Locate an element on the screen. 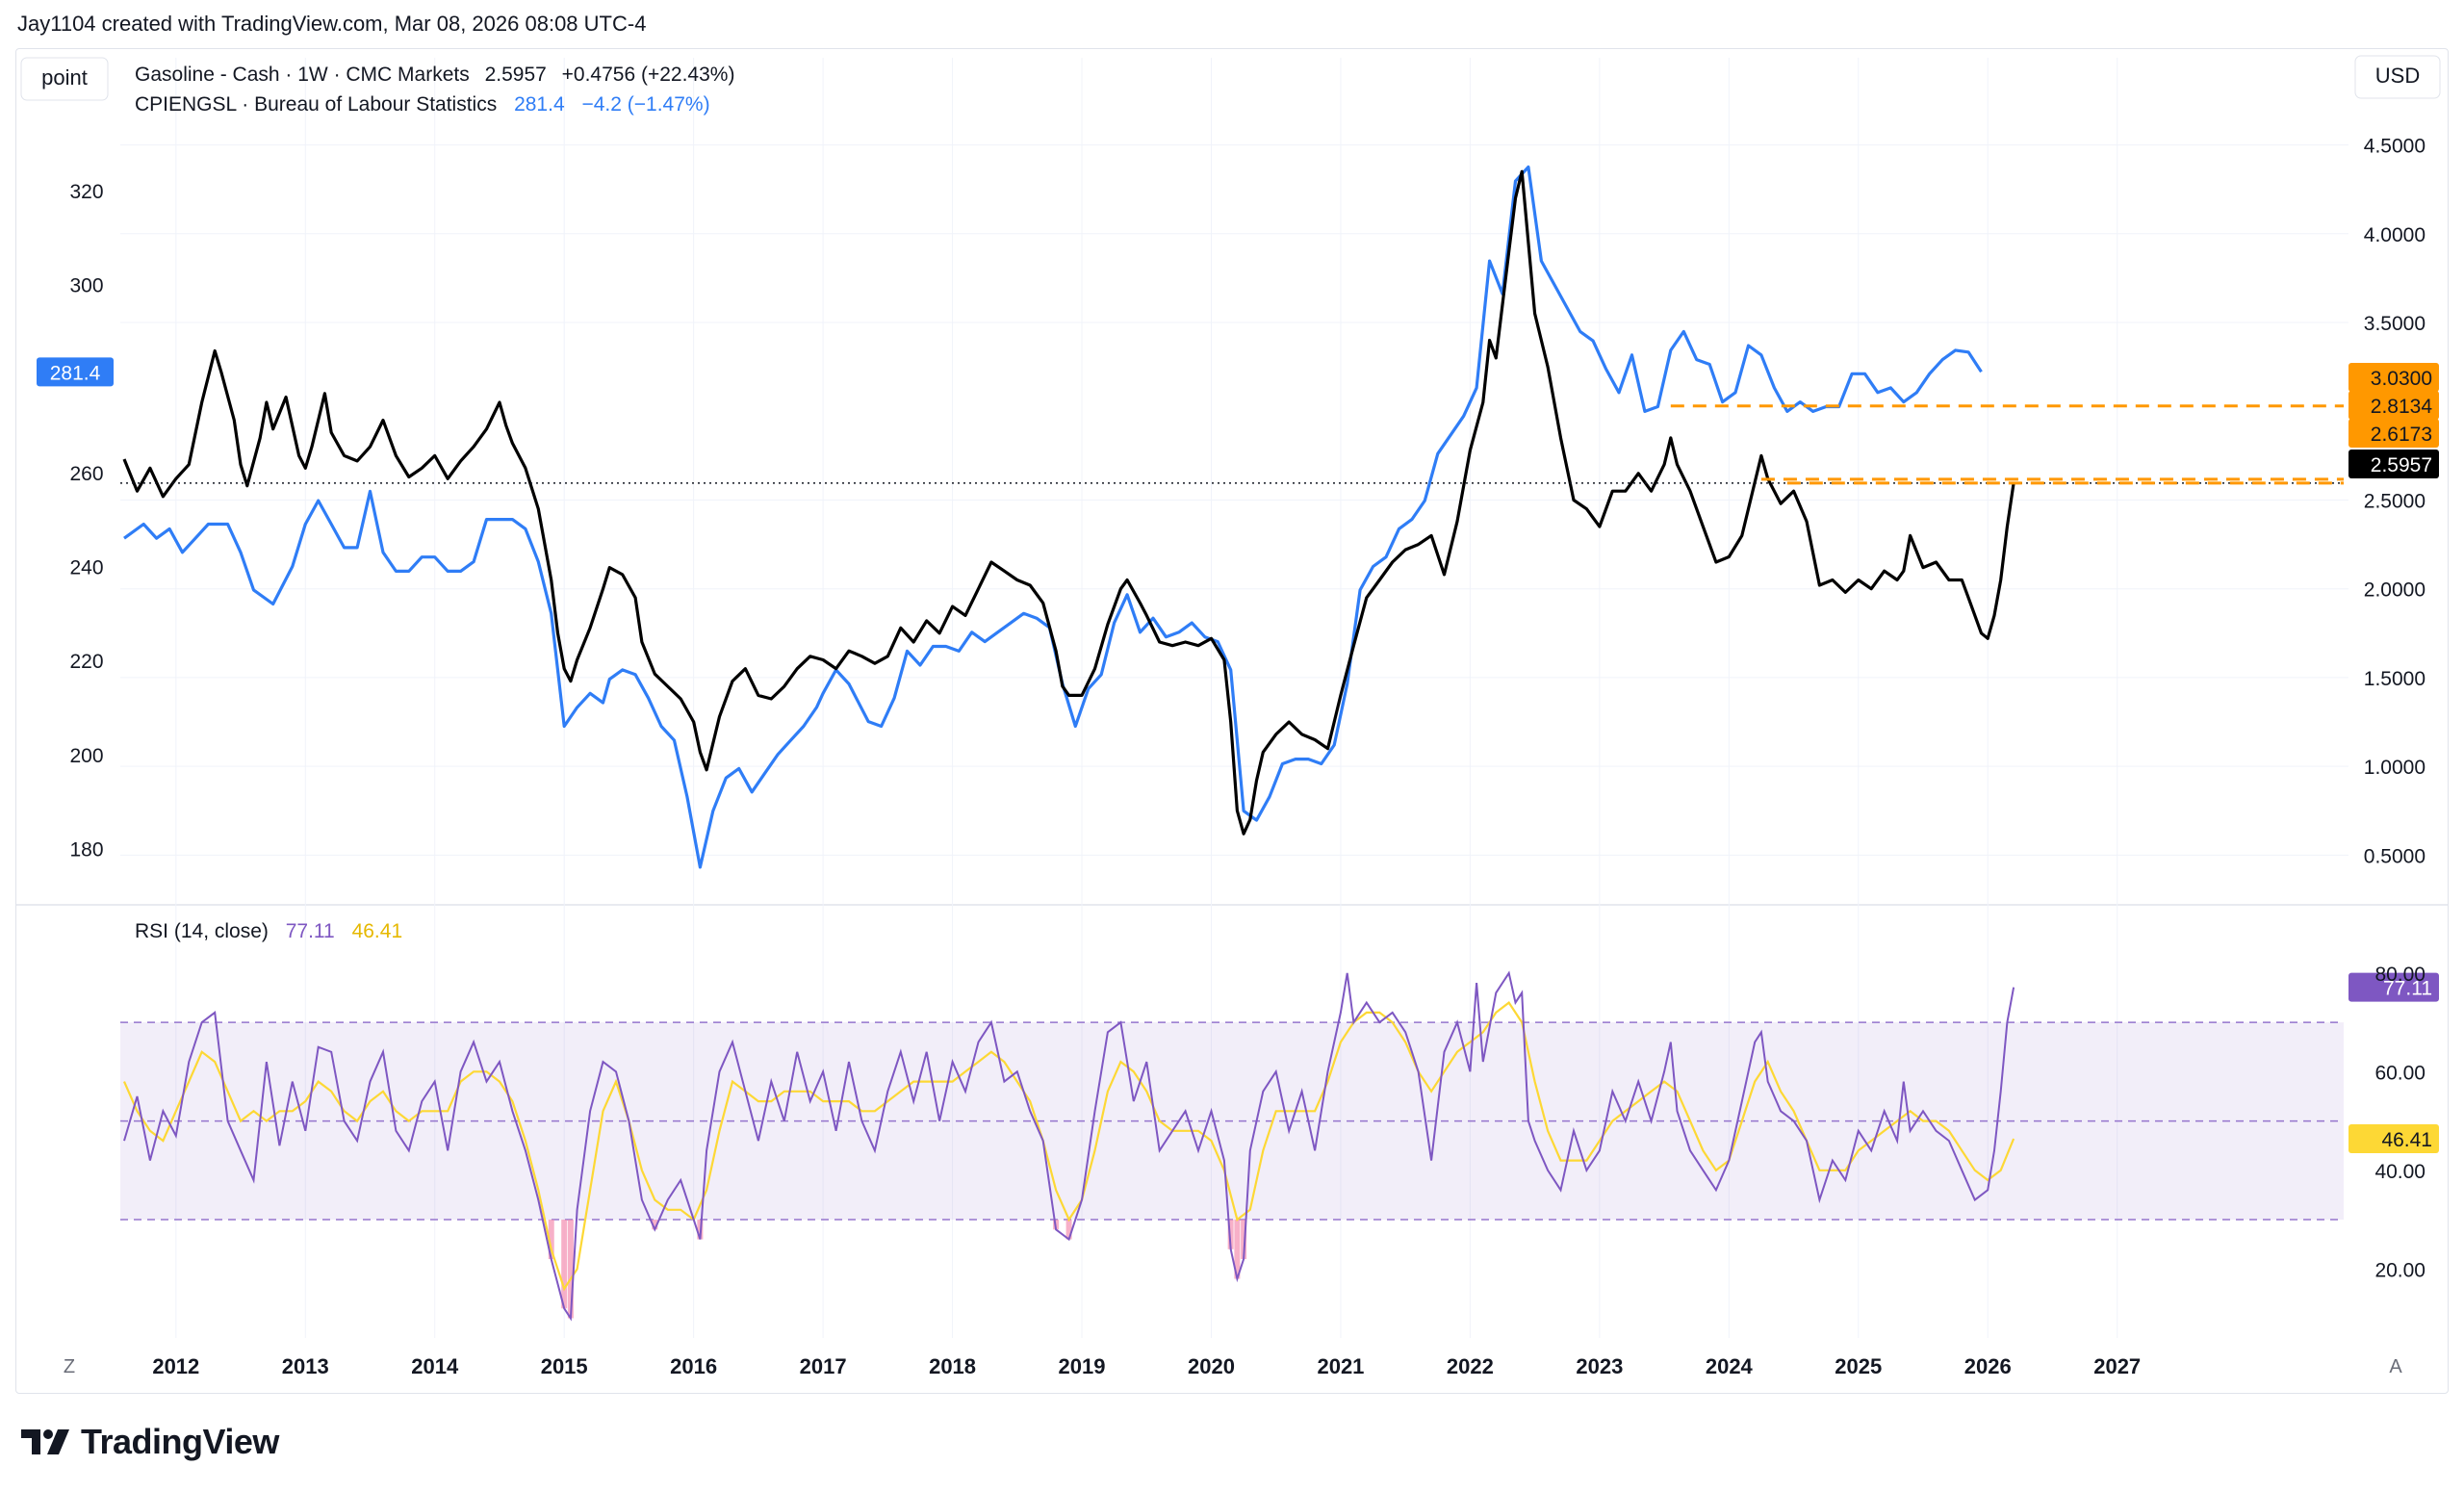 The width and height of the screenshot is (2464, 1492). legend-cpi-change: −4.2 (−1.47%) is located at coordinates (645, 104).